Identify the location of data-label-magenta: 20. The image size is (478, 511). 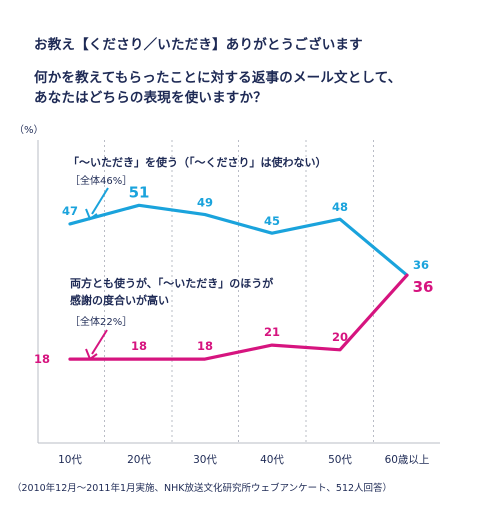
(340, 337).